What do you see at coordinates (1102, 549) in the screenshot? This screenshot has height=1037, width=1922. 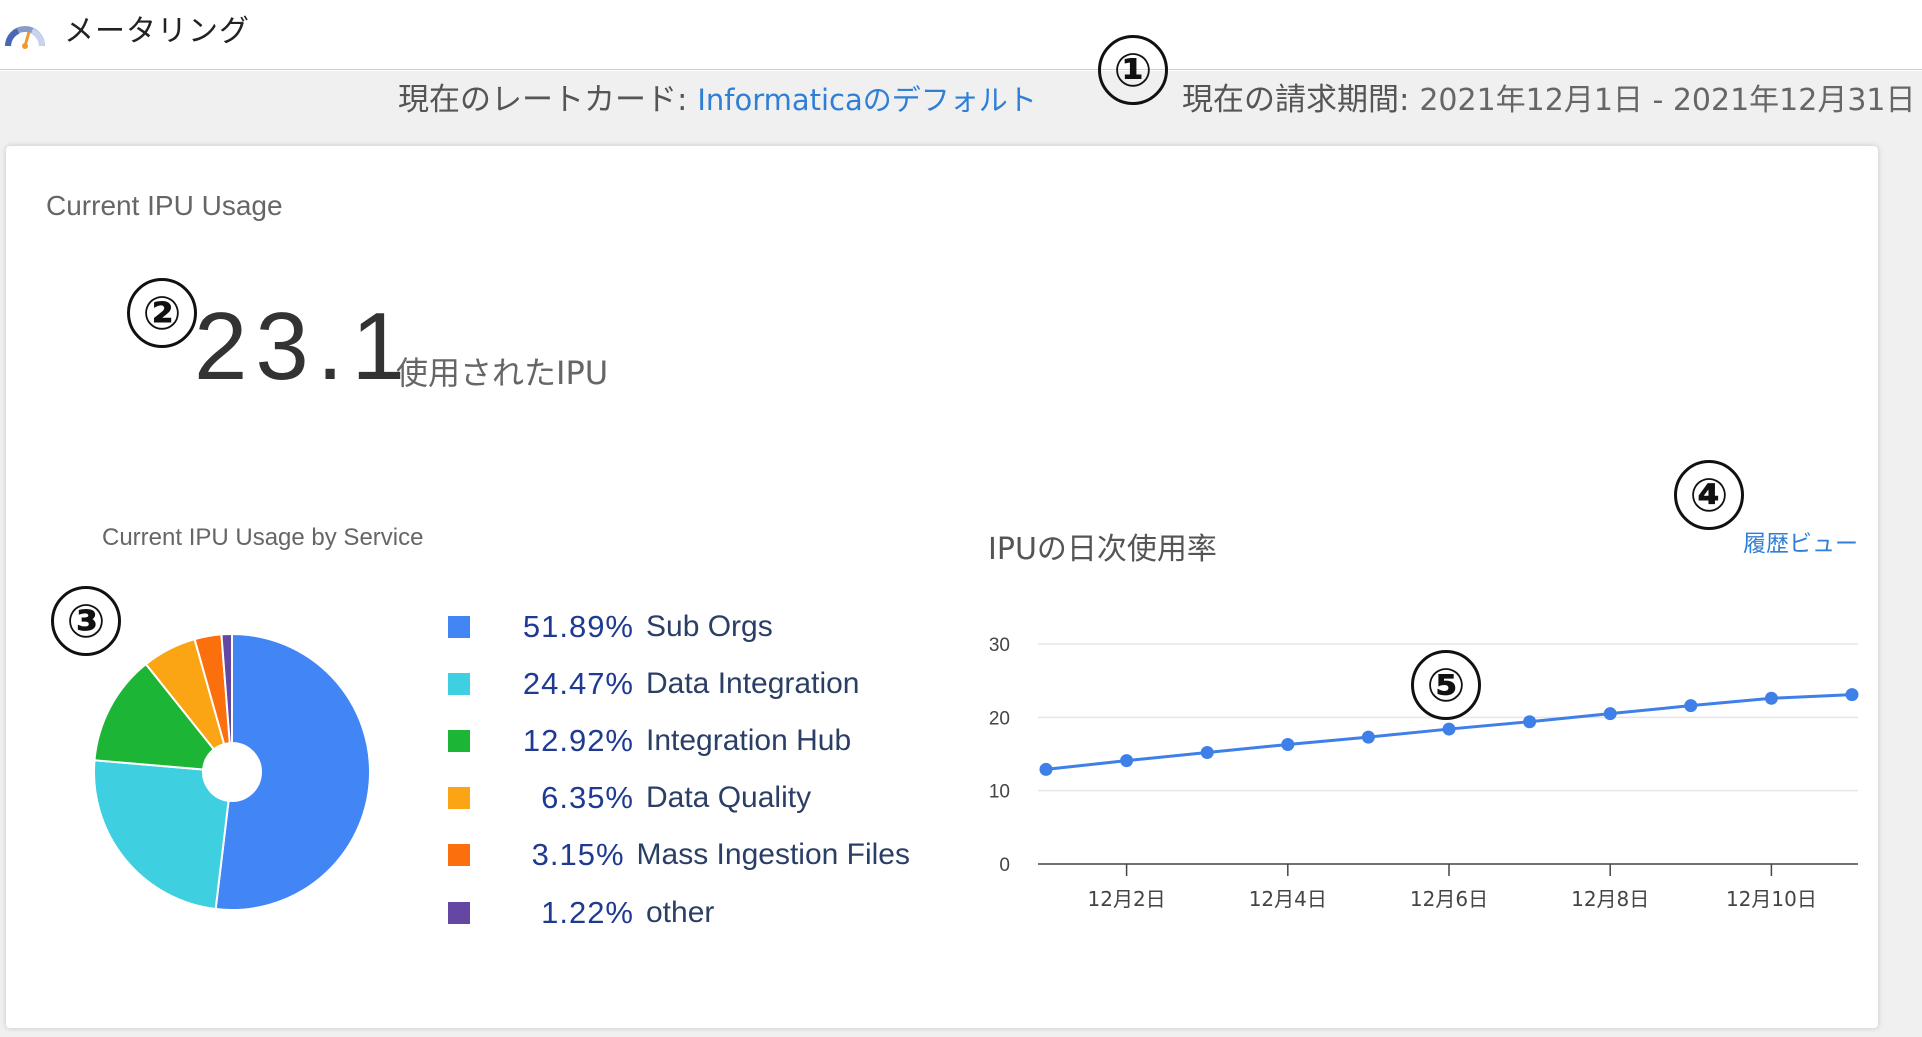 I see `line-chart-heading: IPUの日次使用率` at bounding box center [1102, 549].